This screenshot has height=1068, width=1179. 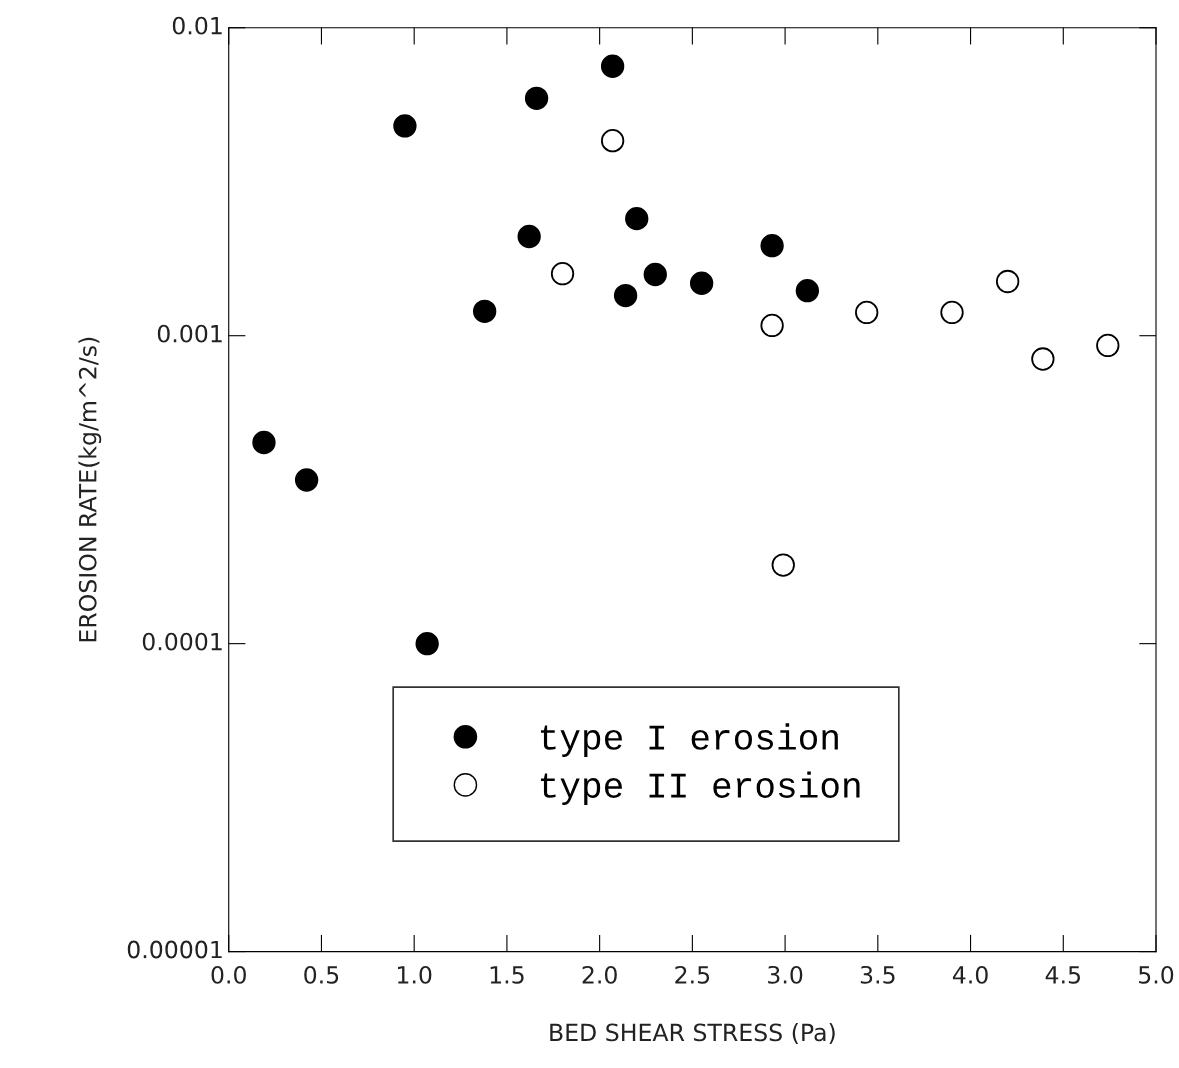 What do you see at coordinates (174, 949) in the screenshot?
I see `y-tick-label: 0.00001` at bounding box center [174, 949].